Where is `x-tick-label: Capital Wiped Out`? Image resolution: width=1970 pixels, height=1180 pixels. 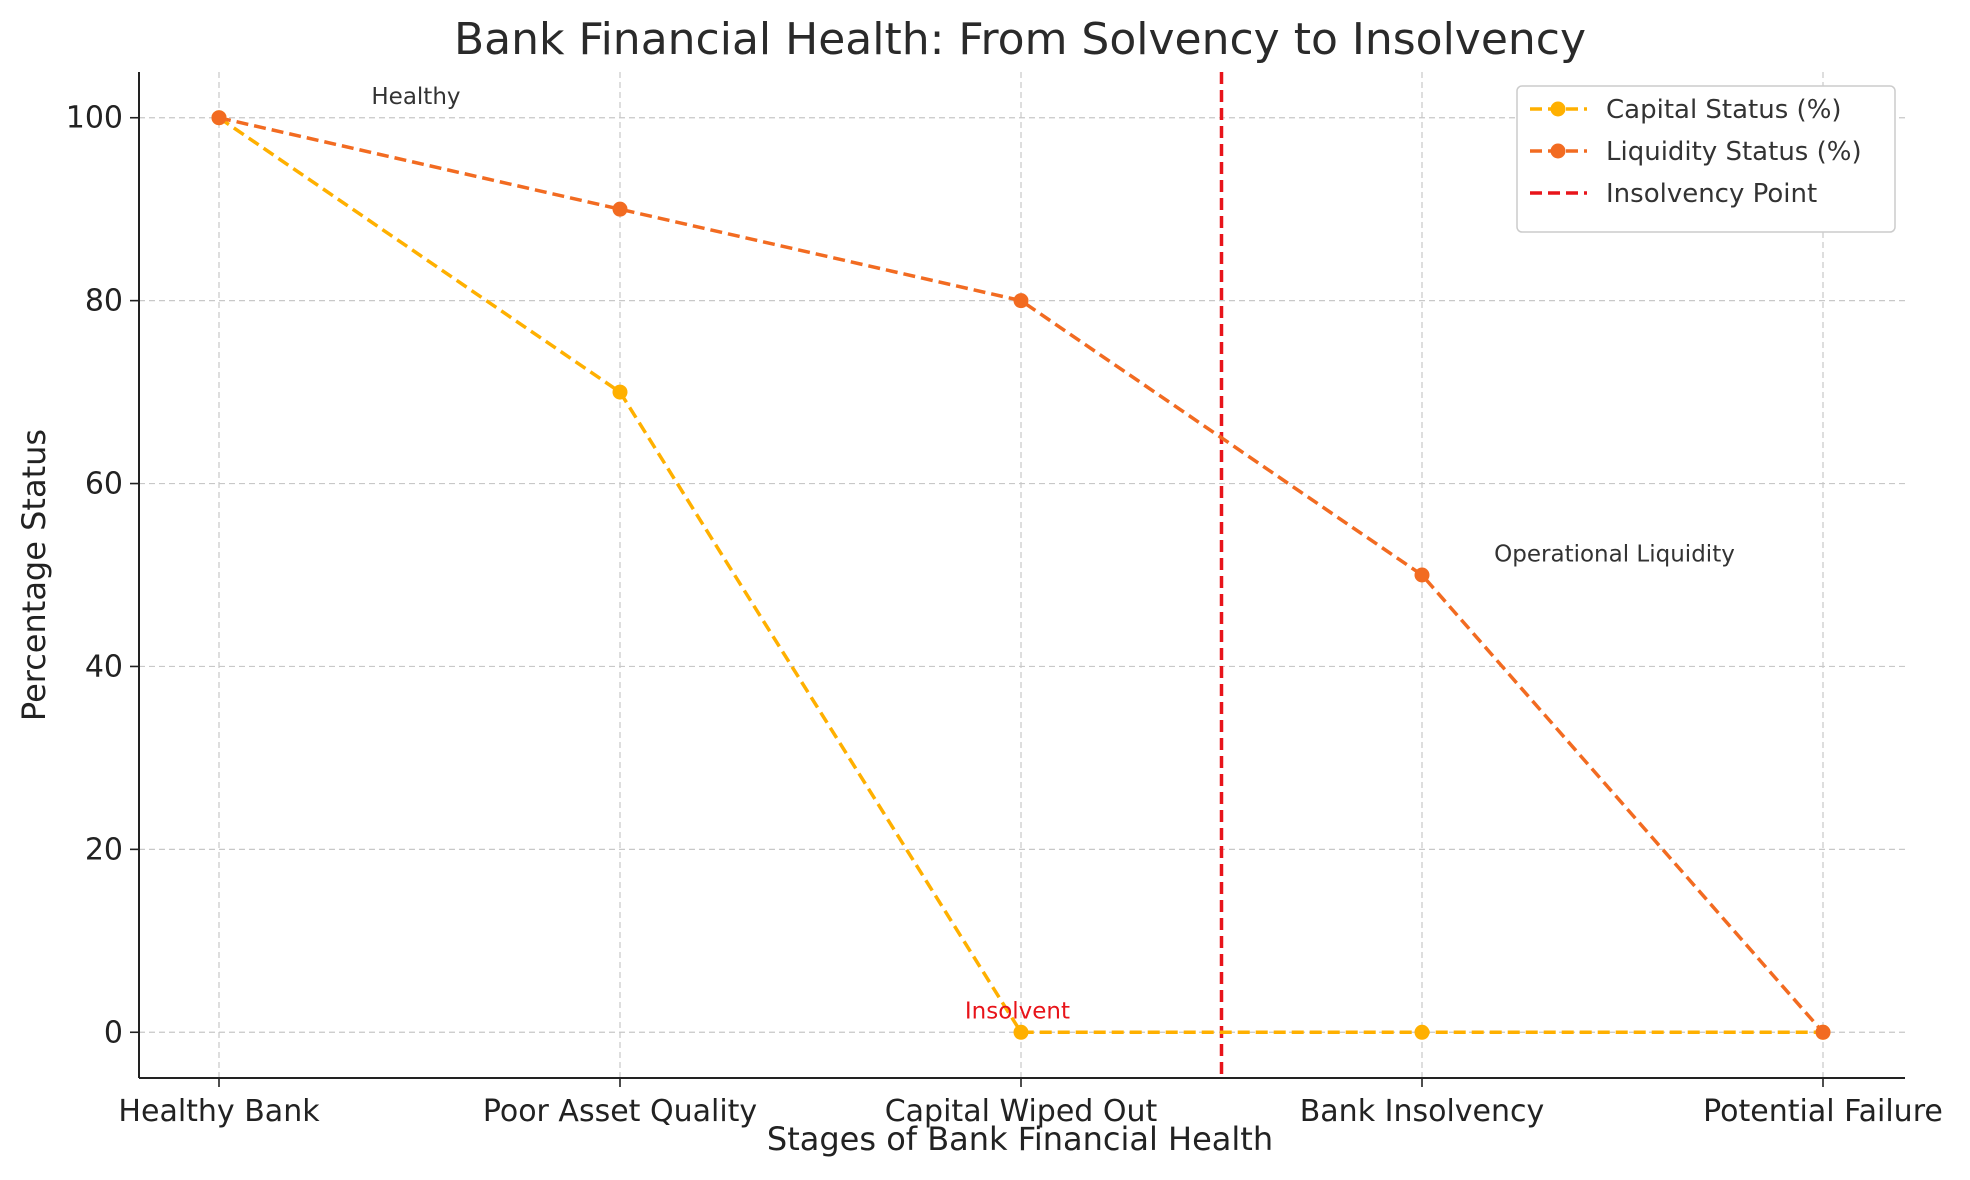 x-tick-label: Capital Wiped Out is located at coordinates (1021, 1111).